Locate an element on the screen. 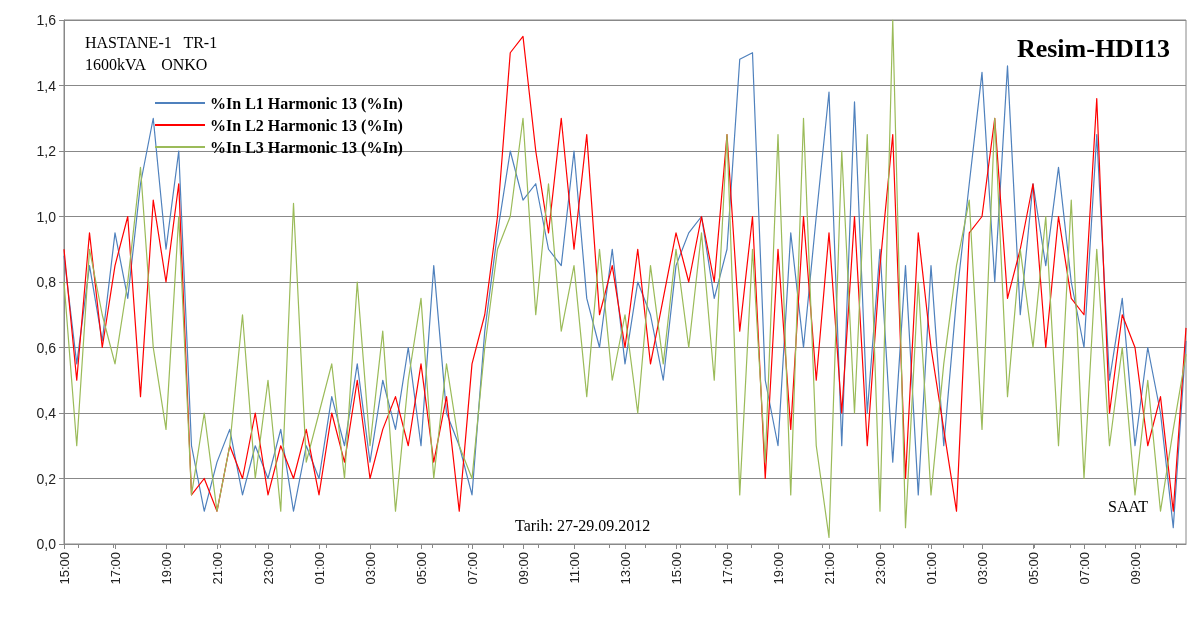 The width and height of the screenshot is (1200, 622). y-tick-label: 0,6 is located at coordinates (46, 347).